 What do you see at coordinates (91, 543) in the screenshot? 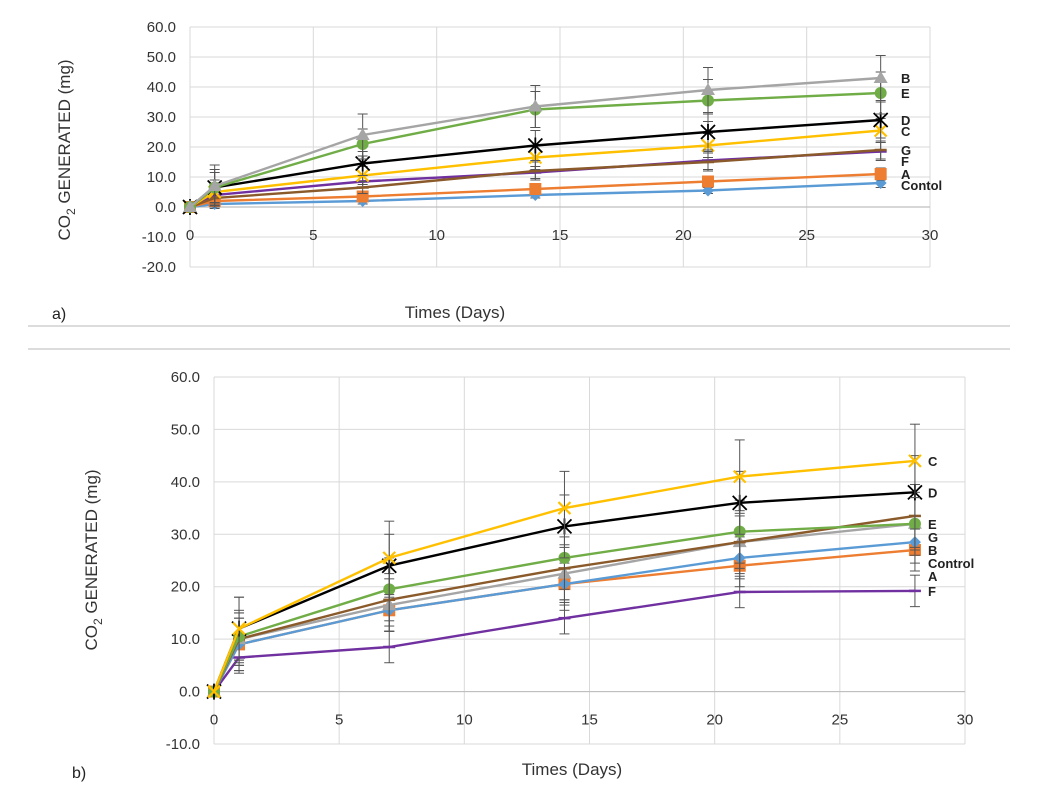
I see `panel-b-y-axis-title-rest: GENERATED (mg)` at bounding box center [91, 543].